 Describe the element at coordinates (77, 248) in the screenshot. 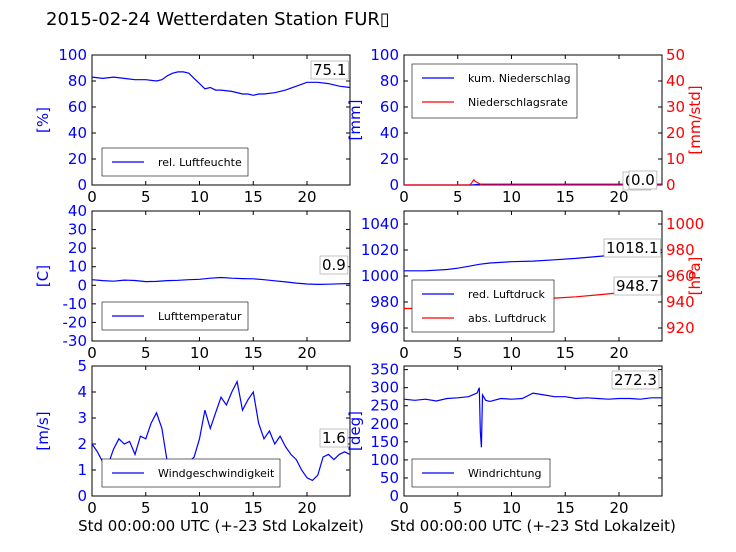

I see `temperature-ytick-label: 20` at that location.